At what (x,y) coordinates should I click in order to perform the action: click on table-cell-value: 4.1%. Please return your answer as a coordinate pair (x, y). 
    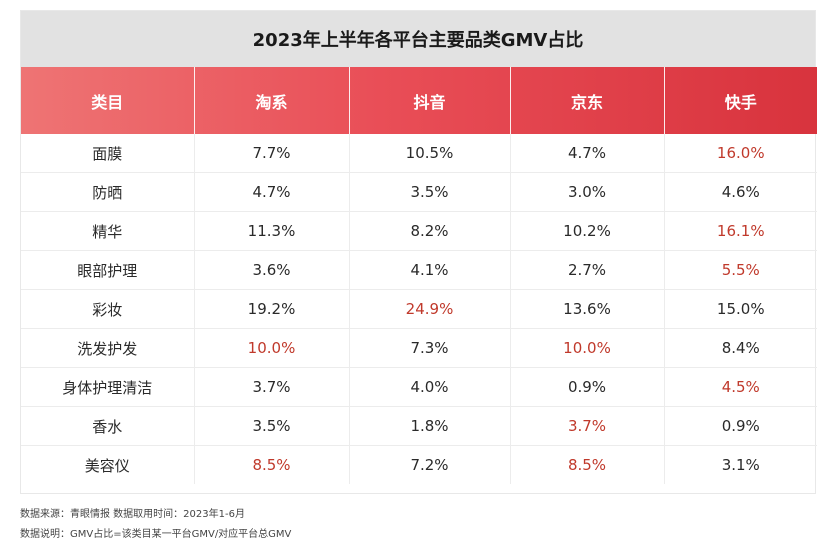
    Looking at the image, I should click on (430, 270).